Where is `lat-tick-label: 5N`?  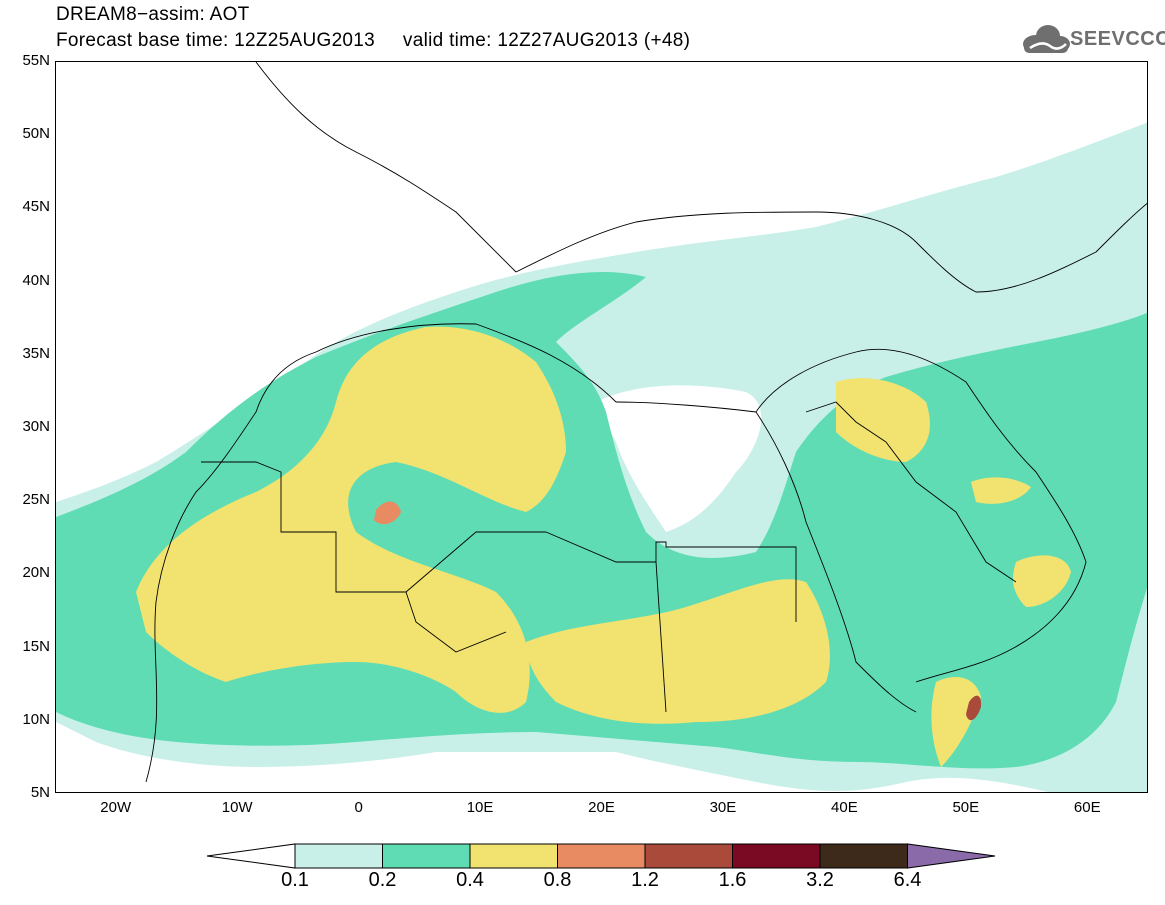 lat-tick-label: 5N is located at coordinates (40, 792).